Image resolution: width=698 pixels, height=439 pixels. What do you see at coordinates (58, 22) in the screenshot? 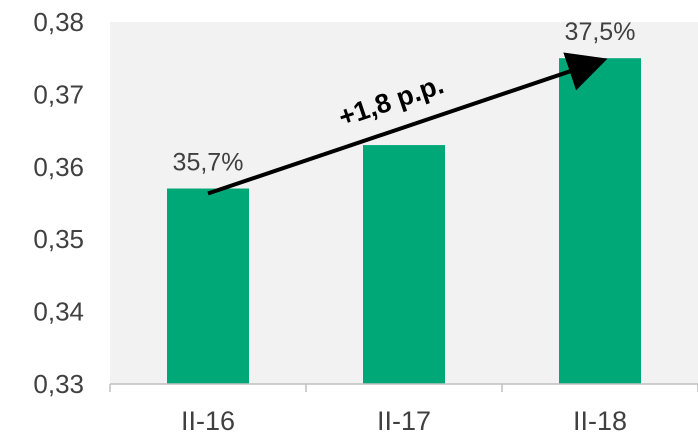
I see `y-tick-label: 0,38` at bounding box center [58, 22].